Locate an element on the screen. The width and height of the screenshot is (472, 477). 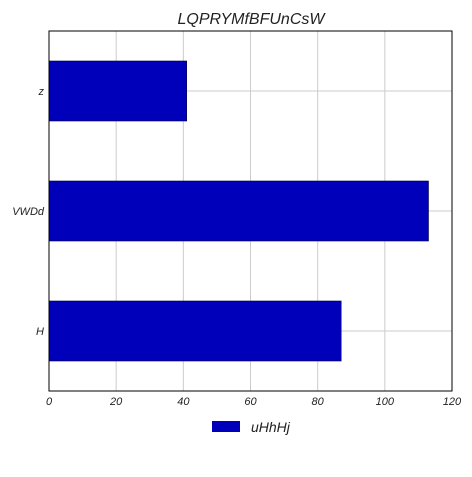
x-tick-label-20: 20 is located at coordinates (116, 402).